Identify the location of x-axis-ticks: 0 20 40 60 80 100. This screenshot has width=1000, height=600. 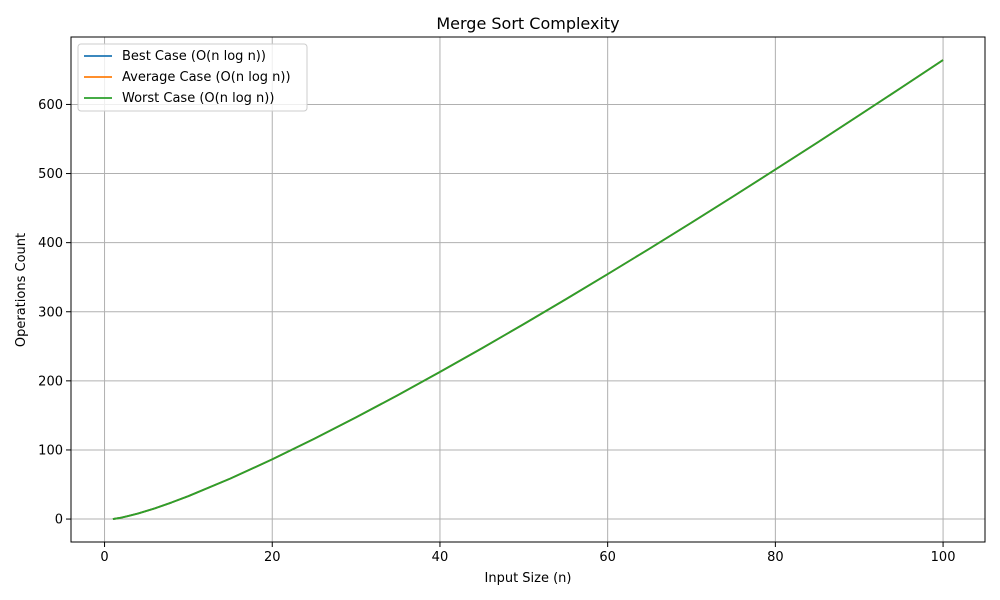
(527, 553).